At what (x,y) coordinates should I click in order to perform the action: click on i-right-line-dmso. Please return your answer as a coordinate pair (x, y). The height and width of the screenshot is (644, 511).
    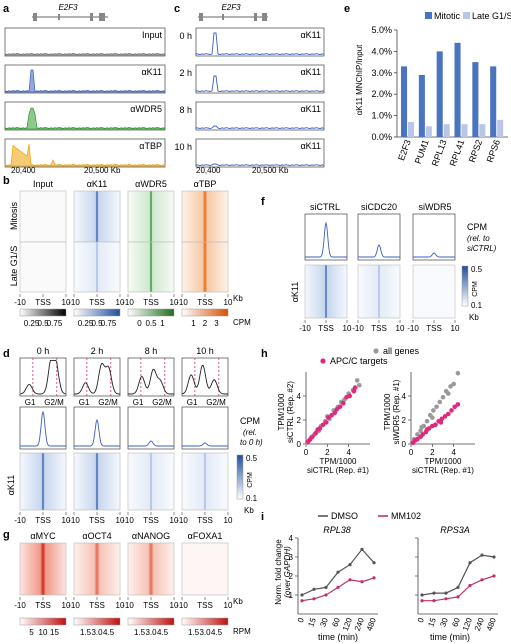
    Looking at the image, I should click on (458, 575).